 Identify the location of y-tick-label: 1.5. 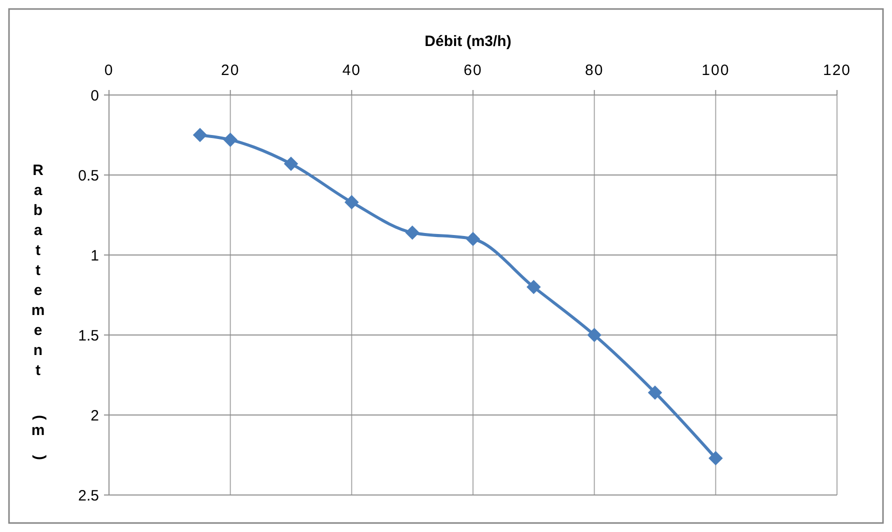
(88, 335).